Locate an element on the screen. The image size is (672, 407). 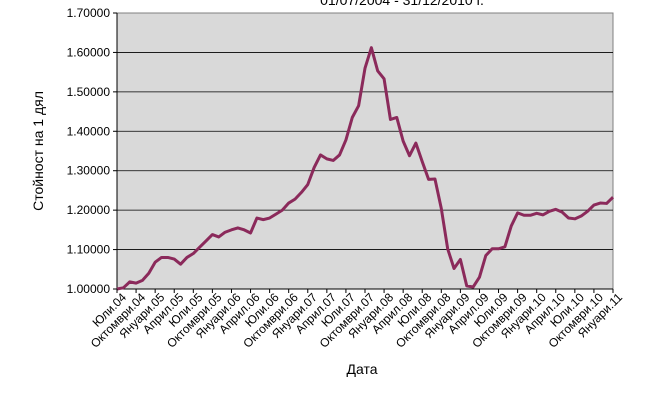
y-tick-label: 1.50000 is located at coordinates (89, 92).